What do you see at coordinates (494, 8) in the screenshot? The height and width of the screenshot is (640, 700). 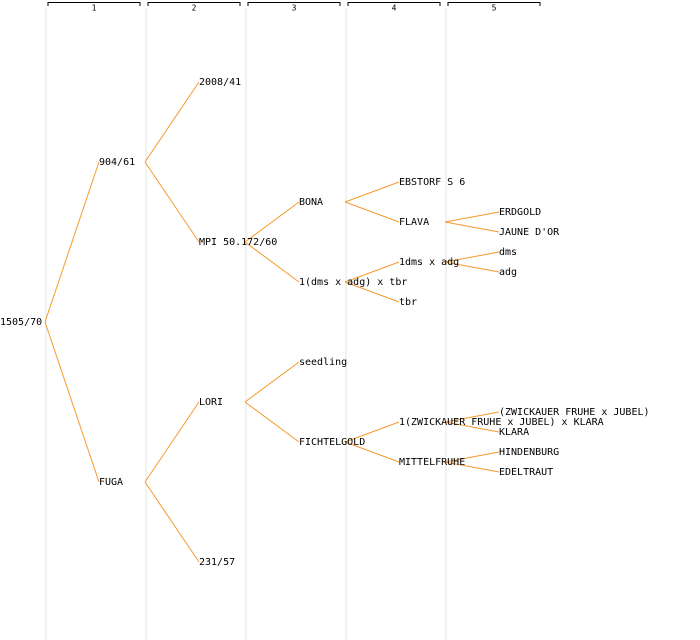 I see `column-header: 5` at bounding box center [494, 8].